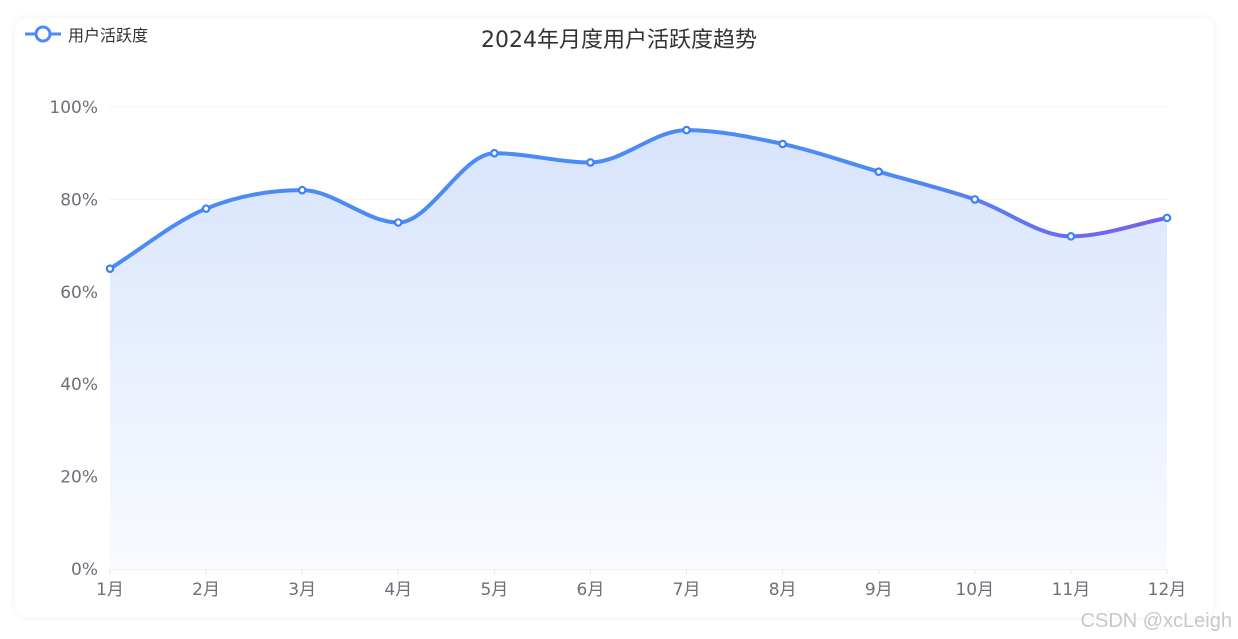 This screenshot has height=639, width=1238. What do you see at coordinates (974, 590) in the screenshot?
I see `x-tick-label: 10月` at bounding box center [974, 590].